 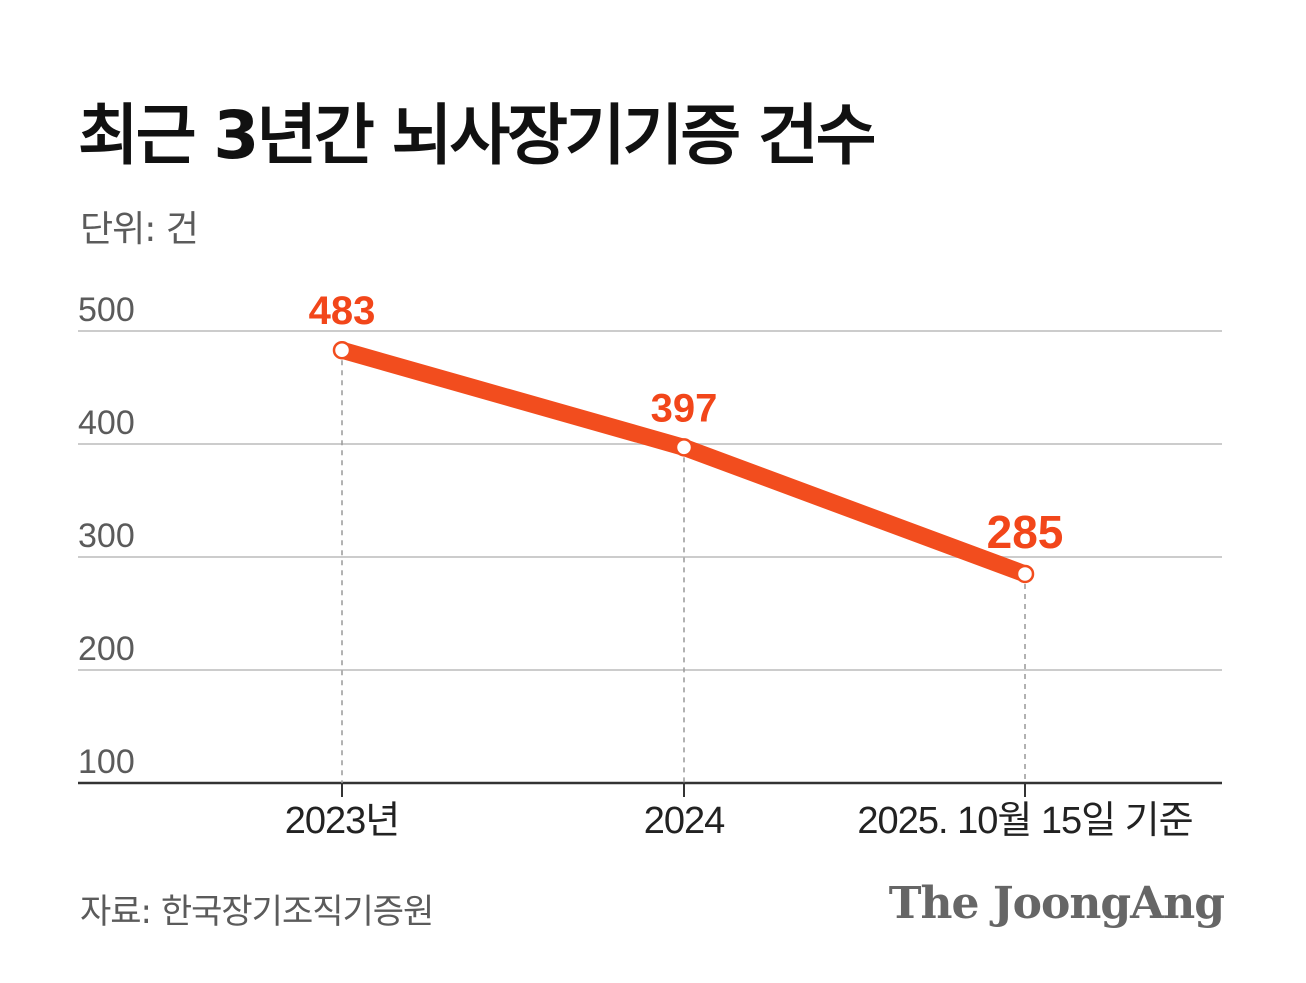 I want to click on data-label-0: 483, so click(x=342, y=311).